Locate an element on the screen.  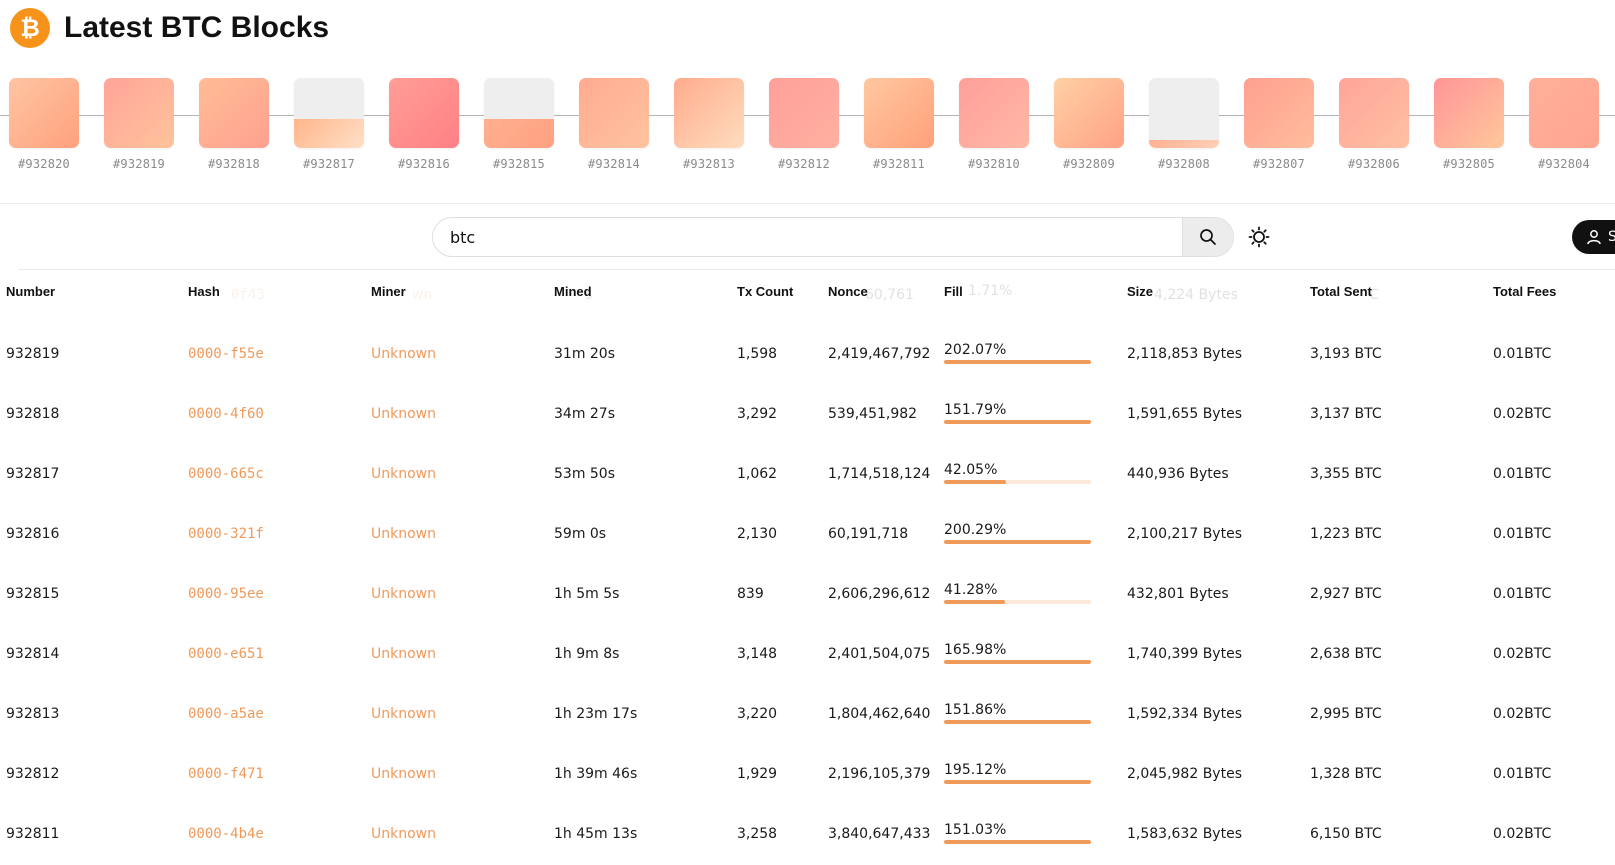
cell-hash-link: 0000-a5ae is located at coordinates (226, 714).